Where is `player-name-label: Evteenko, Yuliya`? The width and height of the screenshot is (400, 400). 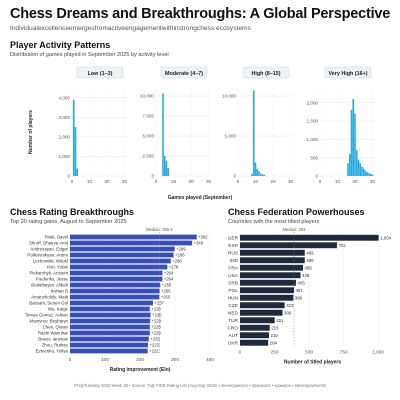
player-name-label: Evteenko, Yuliya is located at coordinates (52, 351).